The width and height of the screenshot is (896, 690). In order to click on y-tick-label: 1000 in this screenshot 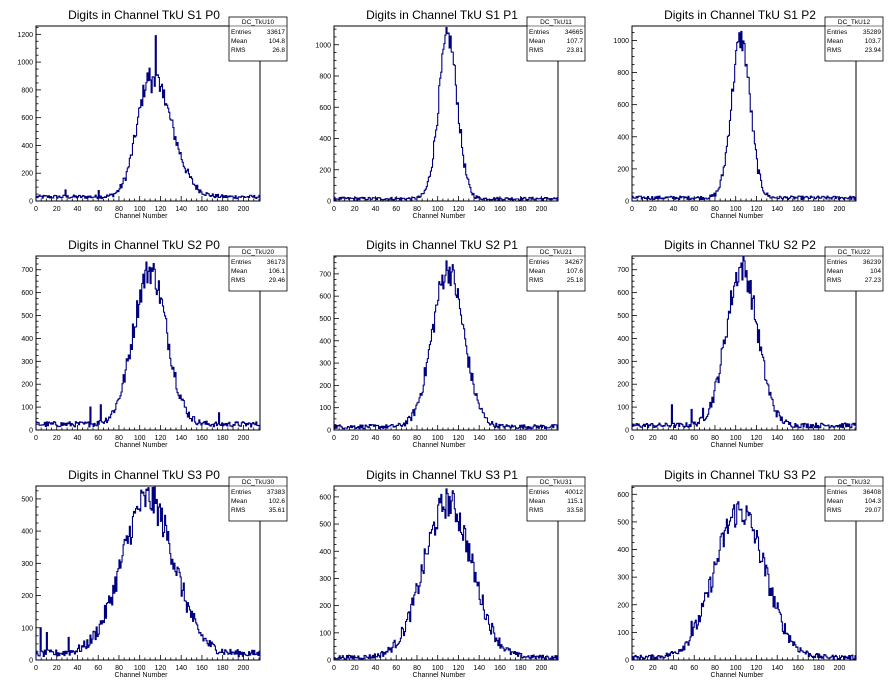, I will do `click(323, 45)`.